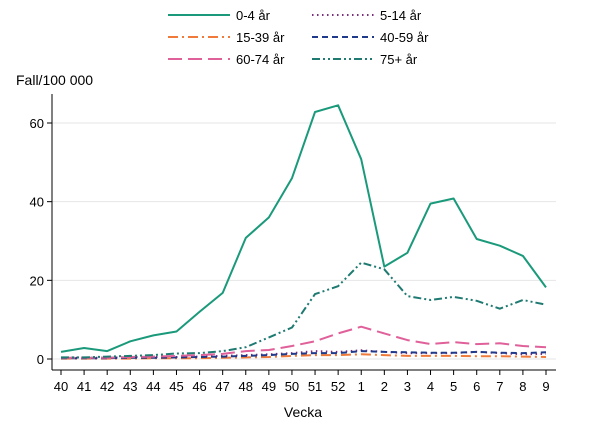  I want to click on x-tick-label: 43, so click(130, 386).